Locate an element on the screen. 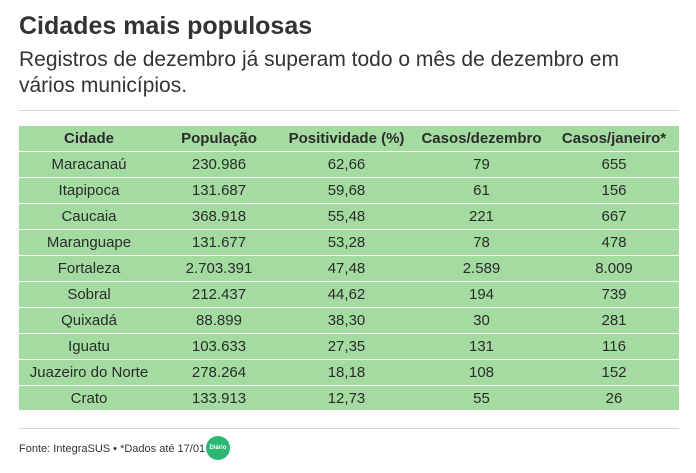 This screenshot has height=473, width=696. top-divider is located at coordinates (349, 110).